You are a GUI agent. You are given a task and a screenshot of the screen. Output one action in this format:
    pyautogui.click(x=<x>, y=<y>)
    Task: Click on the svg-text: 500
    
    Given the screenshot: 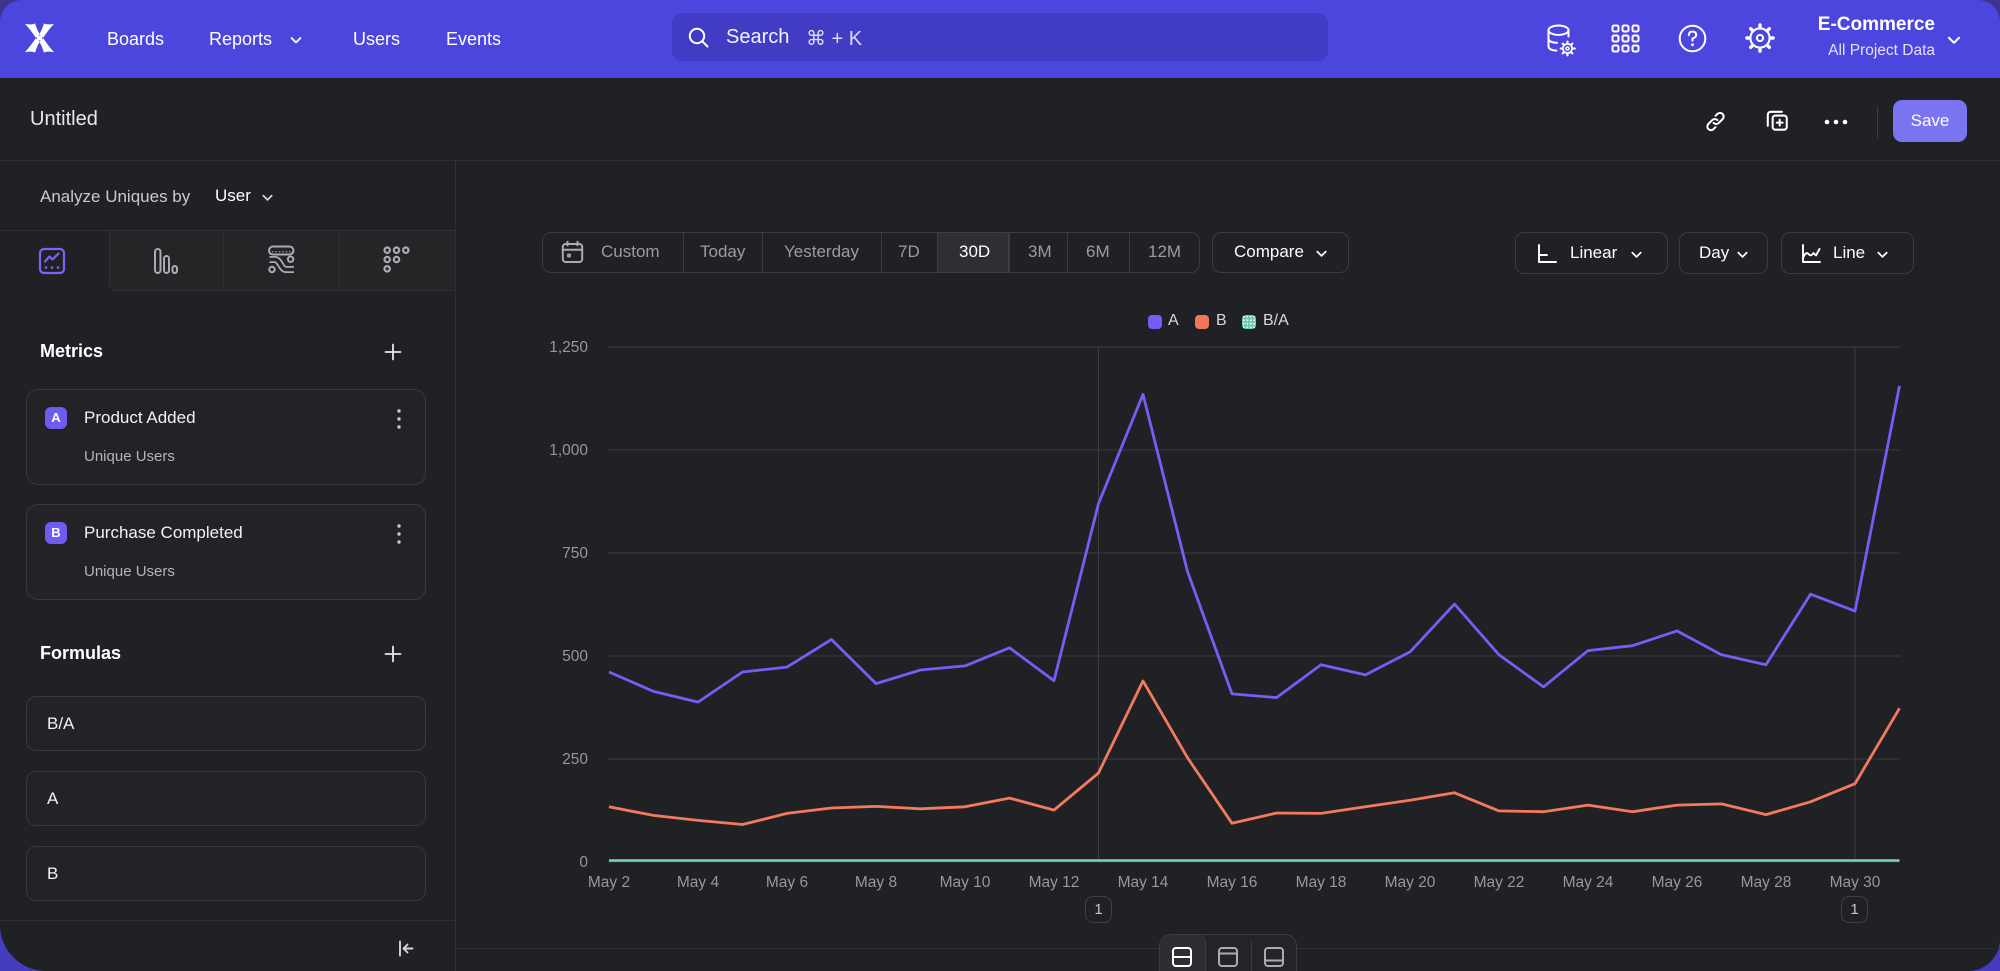 What is the action you would take?
    pyautogui.click(x=575, y=656)
    